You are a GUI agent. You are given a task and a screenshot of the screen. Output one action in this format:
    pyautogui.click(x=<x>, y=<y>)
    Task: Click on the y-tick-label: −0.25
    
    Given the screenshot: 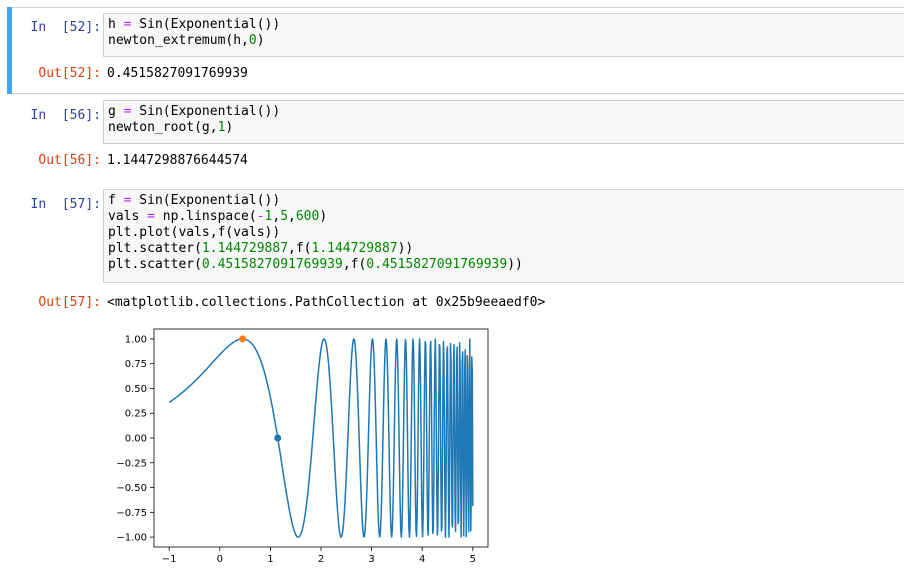 What is the action you would take?
    pyautogui.click(x=131, y=463)
    